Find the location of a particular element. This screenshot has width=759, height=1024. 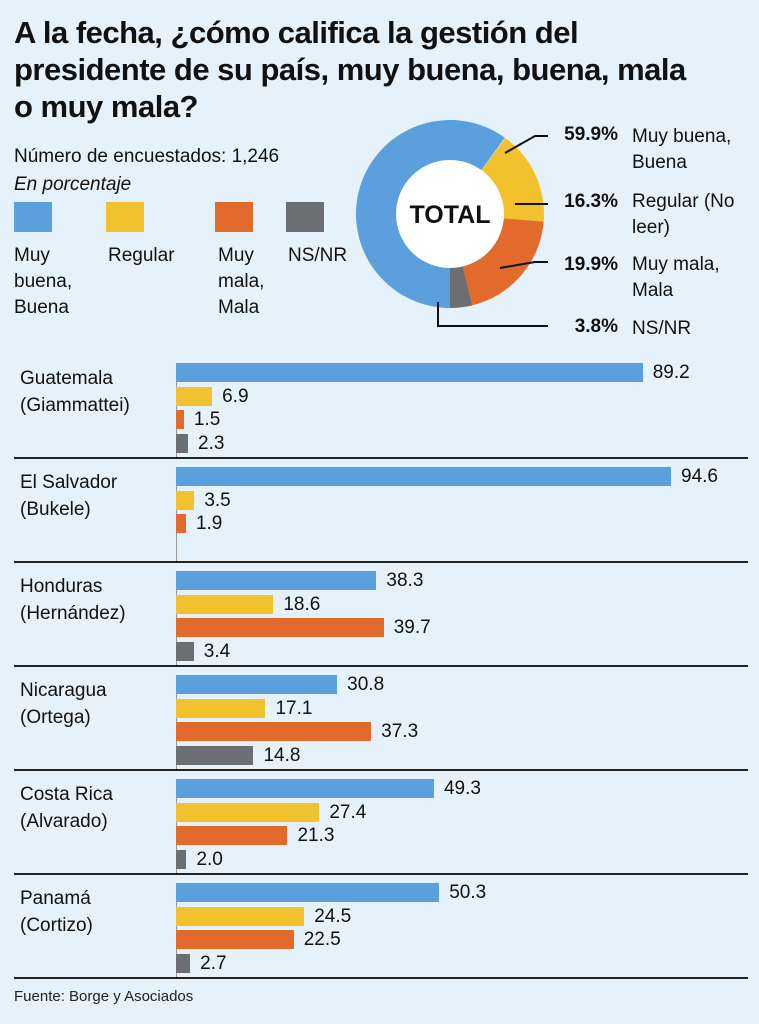

country-label: Panamá (Cortizo) is located at coordinates (56, 912).